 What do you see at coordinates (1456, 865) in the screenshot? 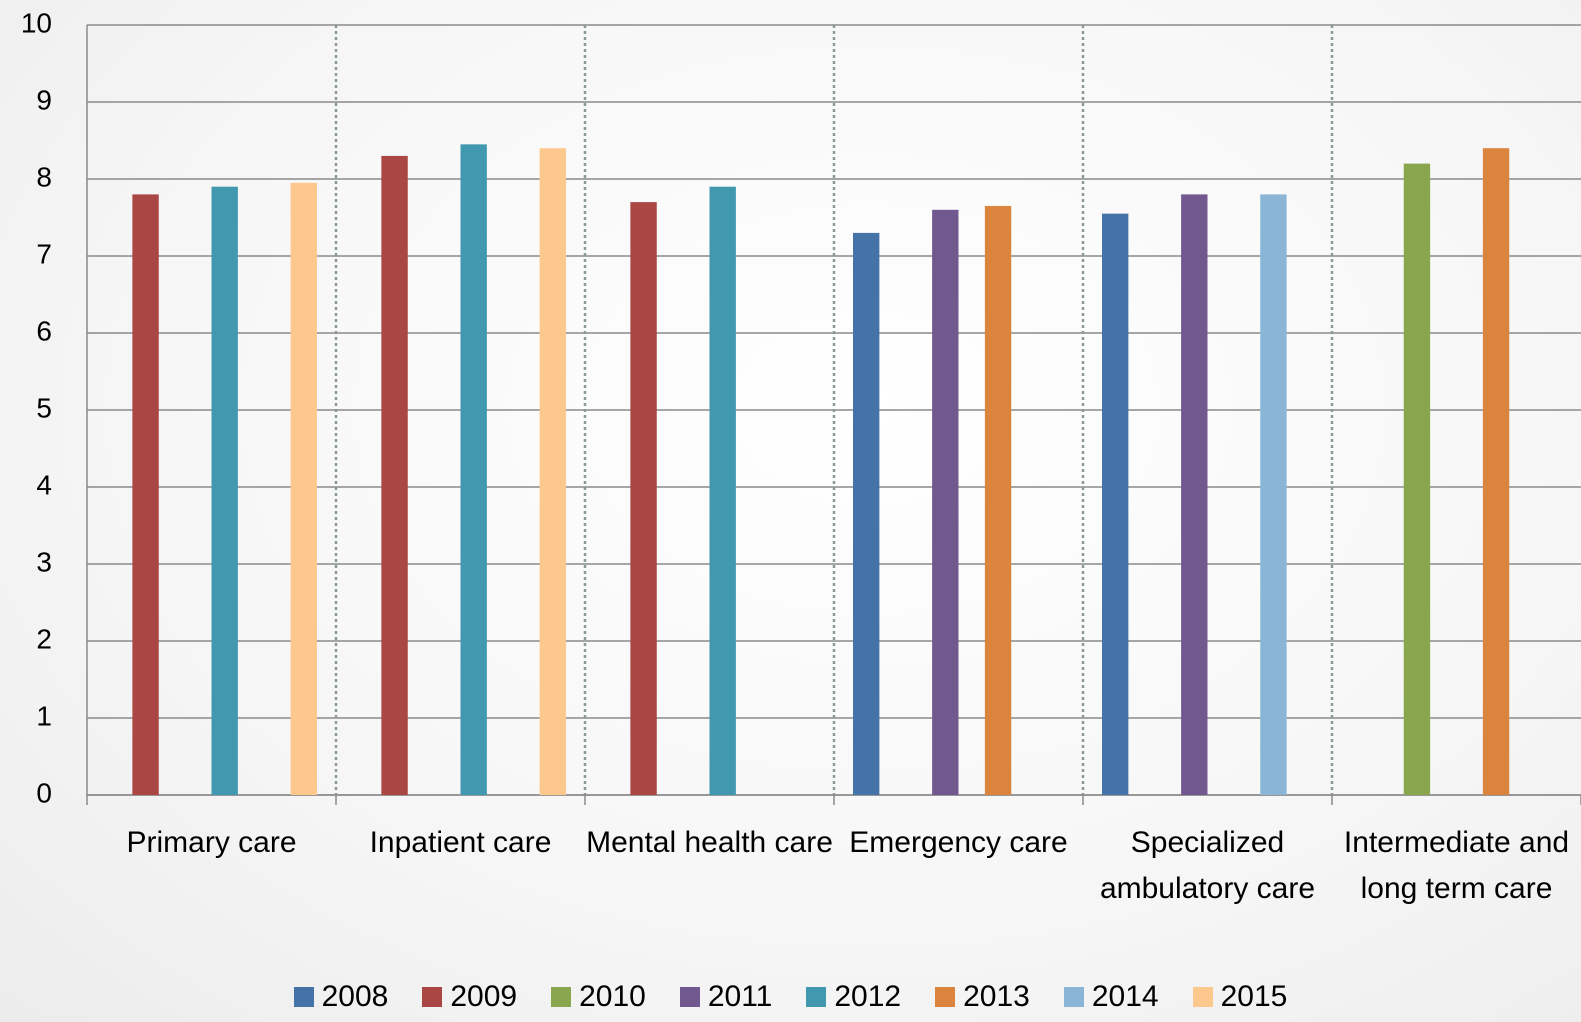
I see `x-tick-label: Intermediate and long term care` at bounding box center [1456, 865].